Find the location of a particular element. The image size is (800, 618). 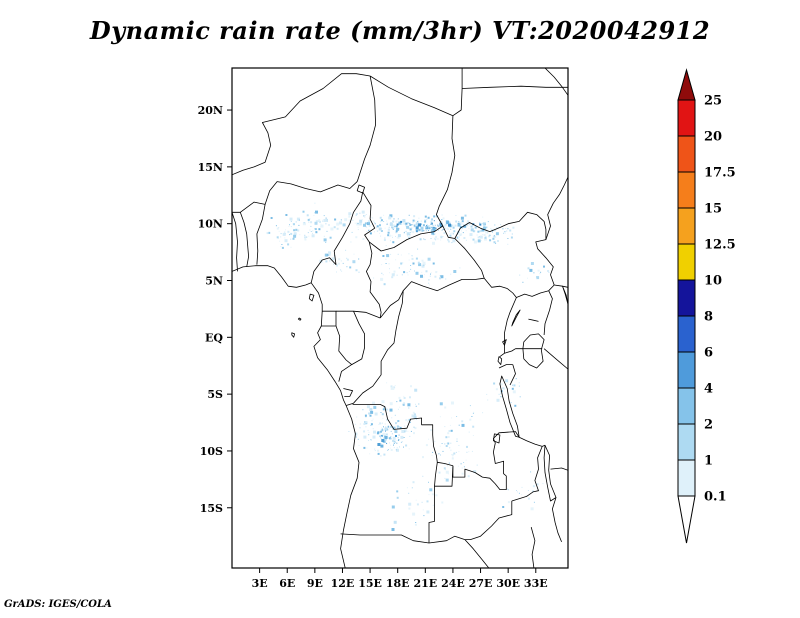

border-bioko-island is located at coordinates (311, 297).